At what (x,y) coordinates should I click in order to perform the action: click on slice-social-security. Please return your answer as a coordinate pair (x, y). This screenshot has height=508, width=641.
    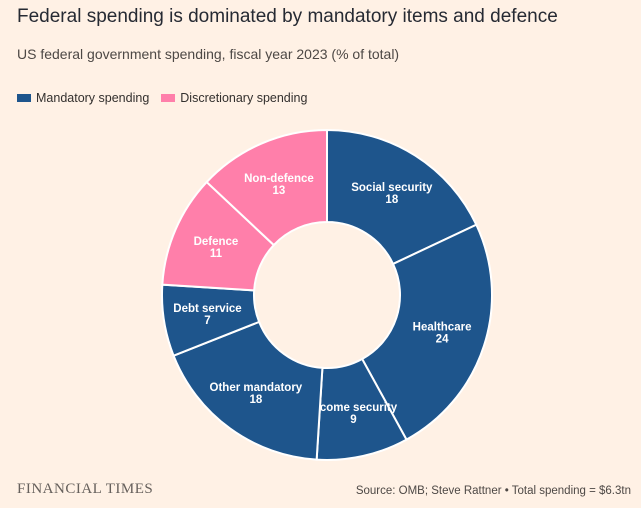
    Looking at the image, I should click on (402, 197).